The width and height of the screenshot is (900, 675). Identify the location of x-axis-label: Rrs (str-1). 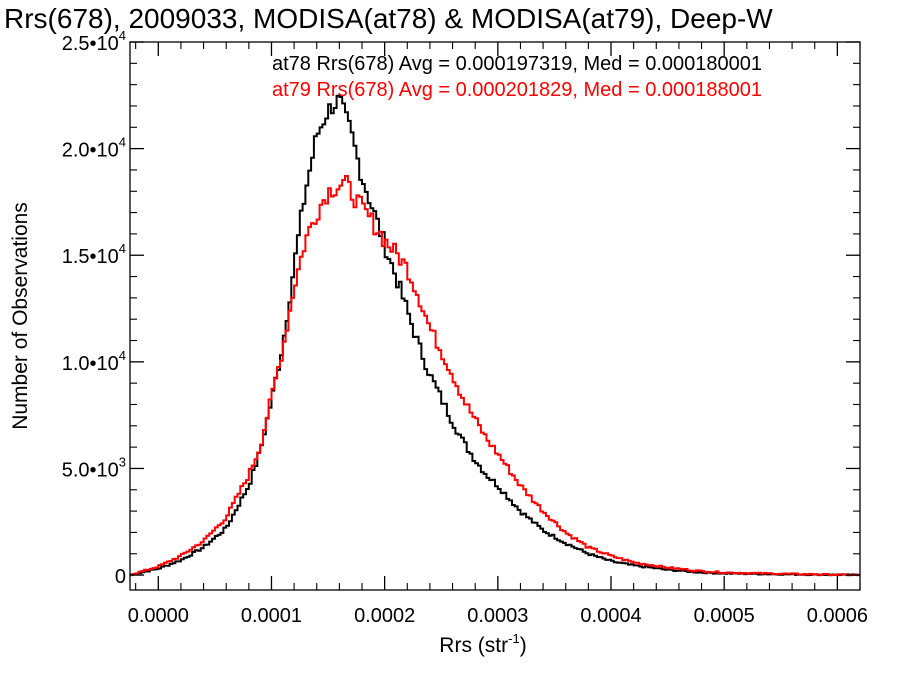
(482, 644).